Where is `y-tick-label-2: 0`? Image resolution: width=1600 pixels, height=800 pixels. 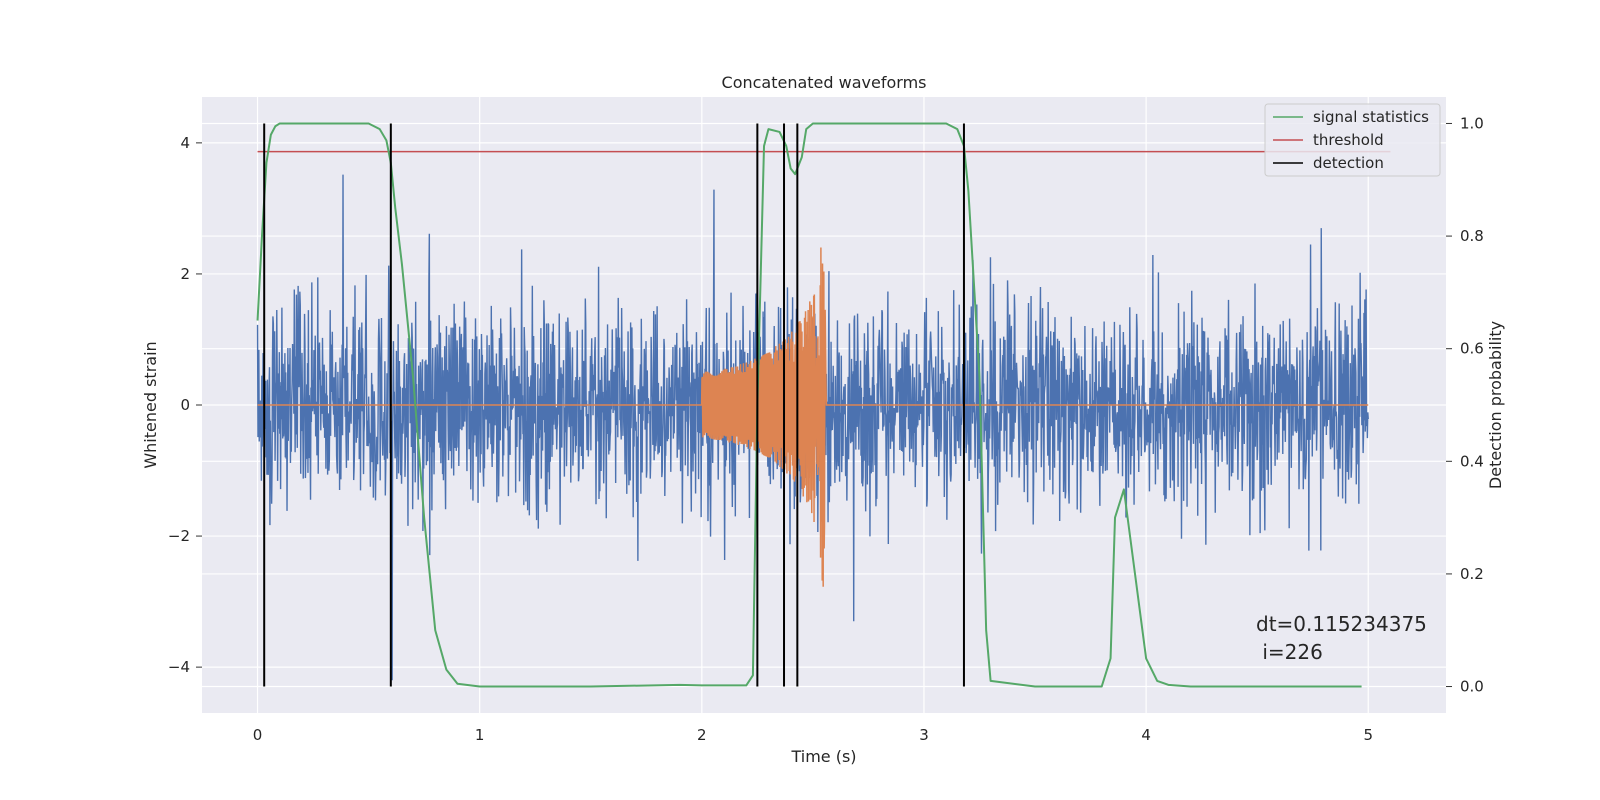 y-tick-label-2: 0 is located at coordinates (185, 405).